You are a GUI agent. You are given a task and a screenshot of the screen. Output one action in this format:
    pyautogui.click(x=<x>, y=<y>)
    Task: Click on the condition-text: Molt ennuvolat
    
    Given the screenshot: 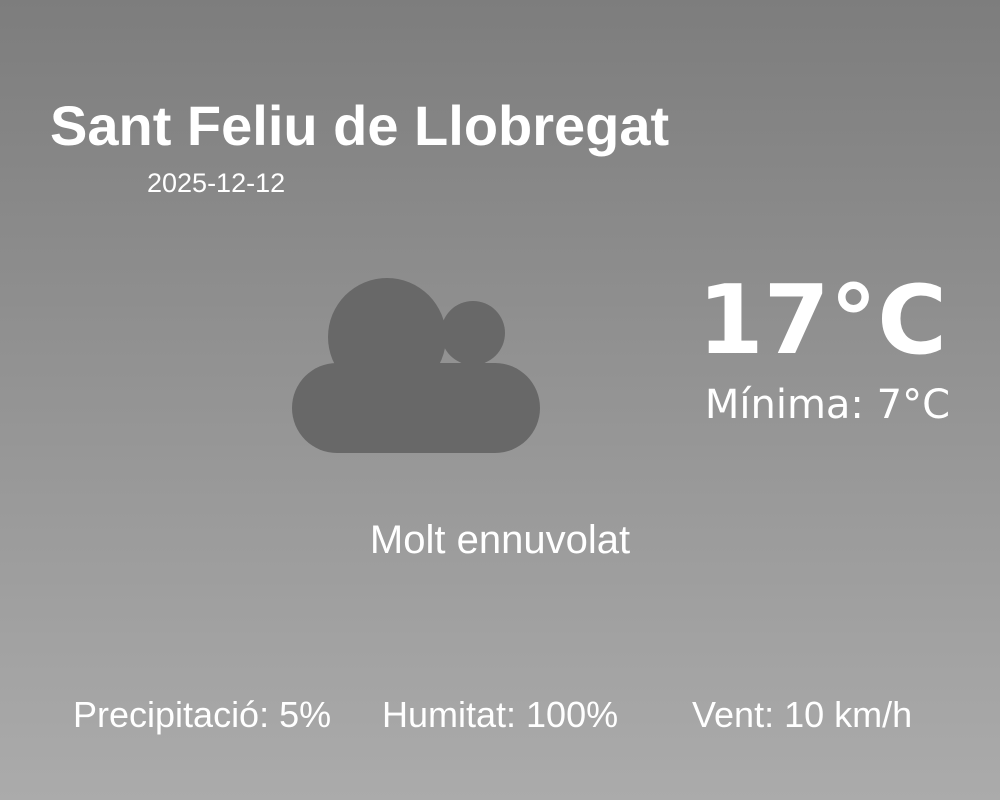 What is the action you would take?
    pyautogui.click(x=500, y=540)
    